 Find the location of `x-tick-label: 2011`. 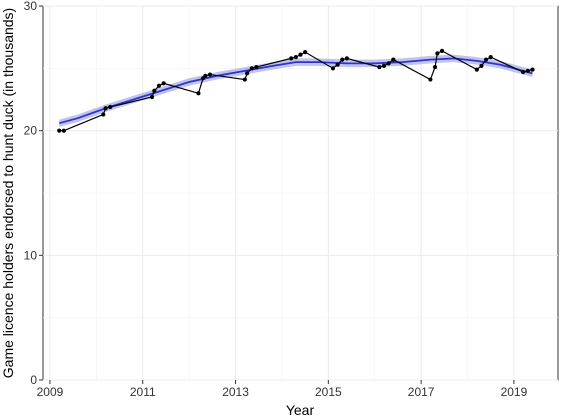

x-tick-label: 2011 is located at coordinates (143, 392).